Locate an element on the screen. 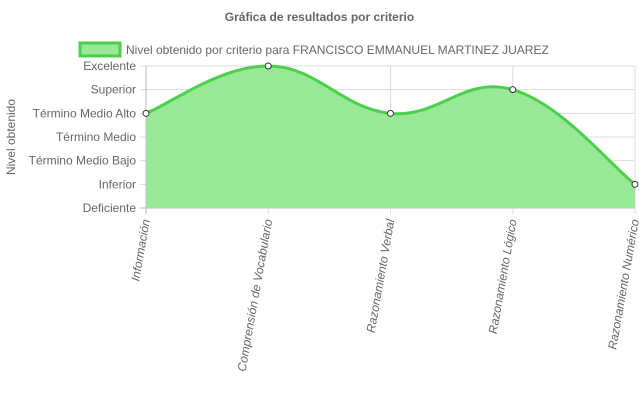 The image size is (639, 411). x-tick-label: Razonamiento Verbal is located at coordinates (381, 276).